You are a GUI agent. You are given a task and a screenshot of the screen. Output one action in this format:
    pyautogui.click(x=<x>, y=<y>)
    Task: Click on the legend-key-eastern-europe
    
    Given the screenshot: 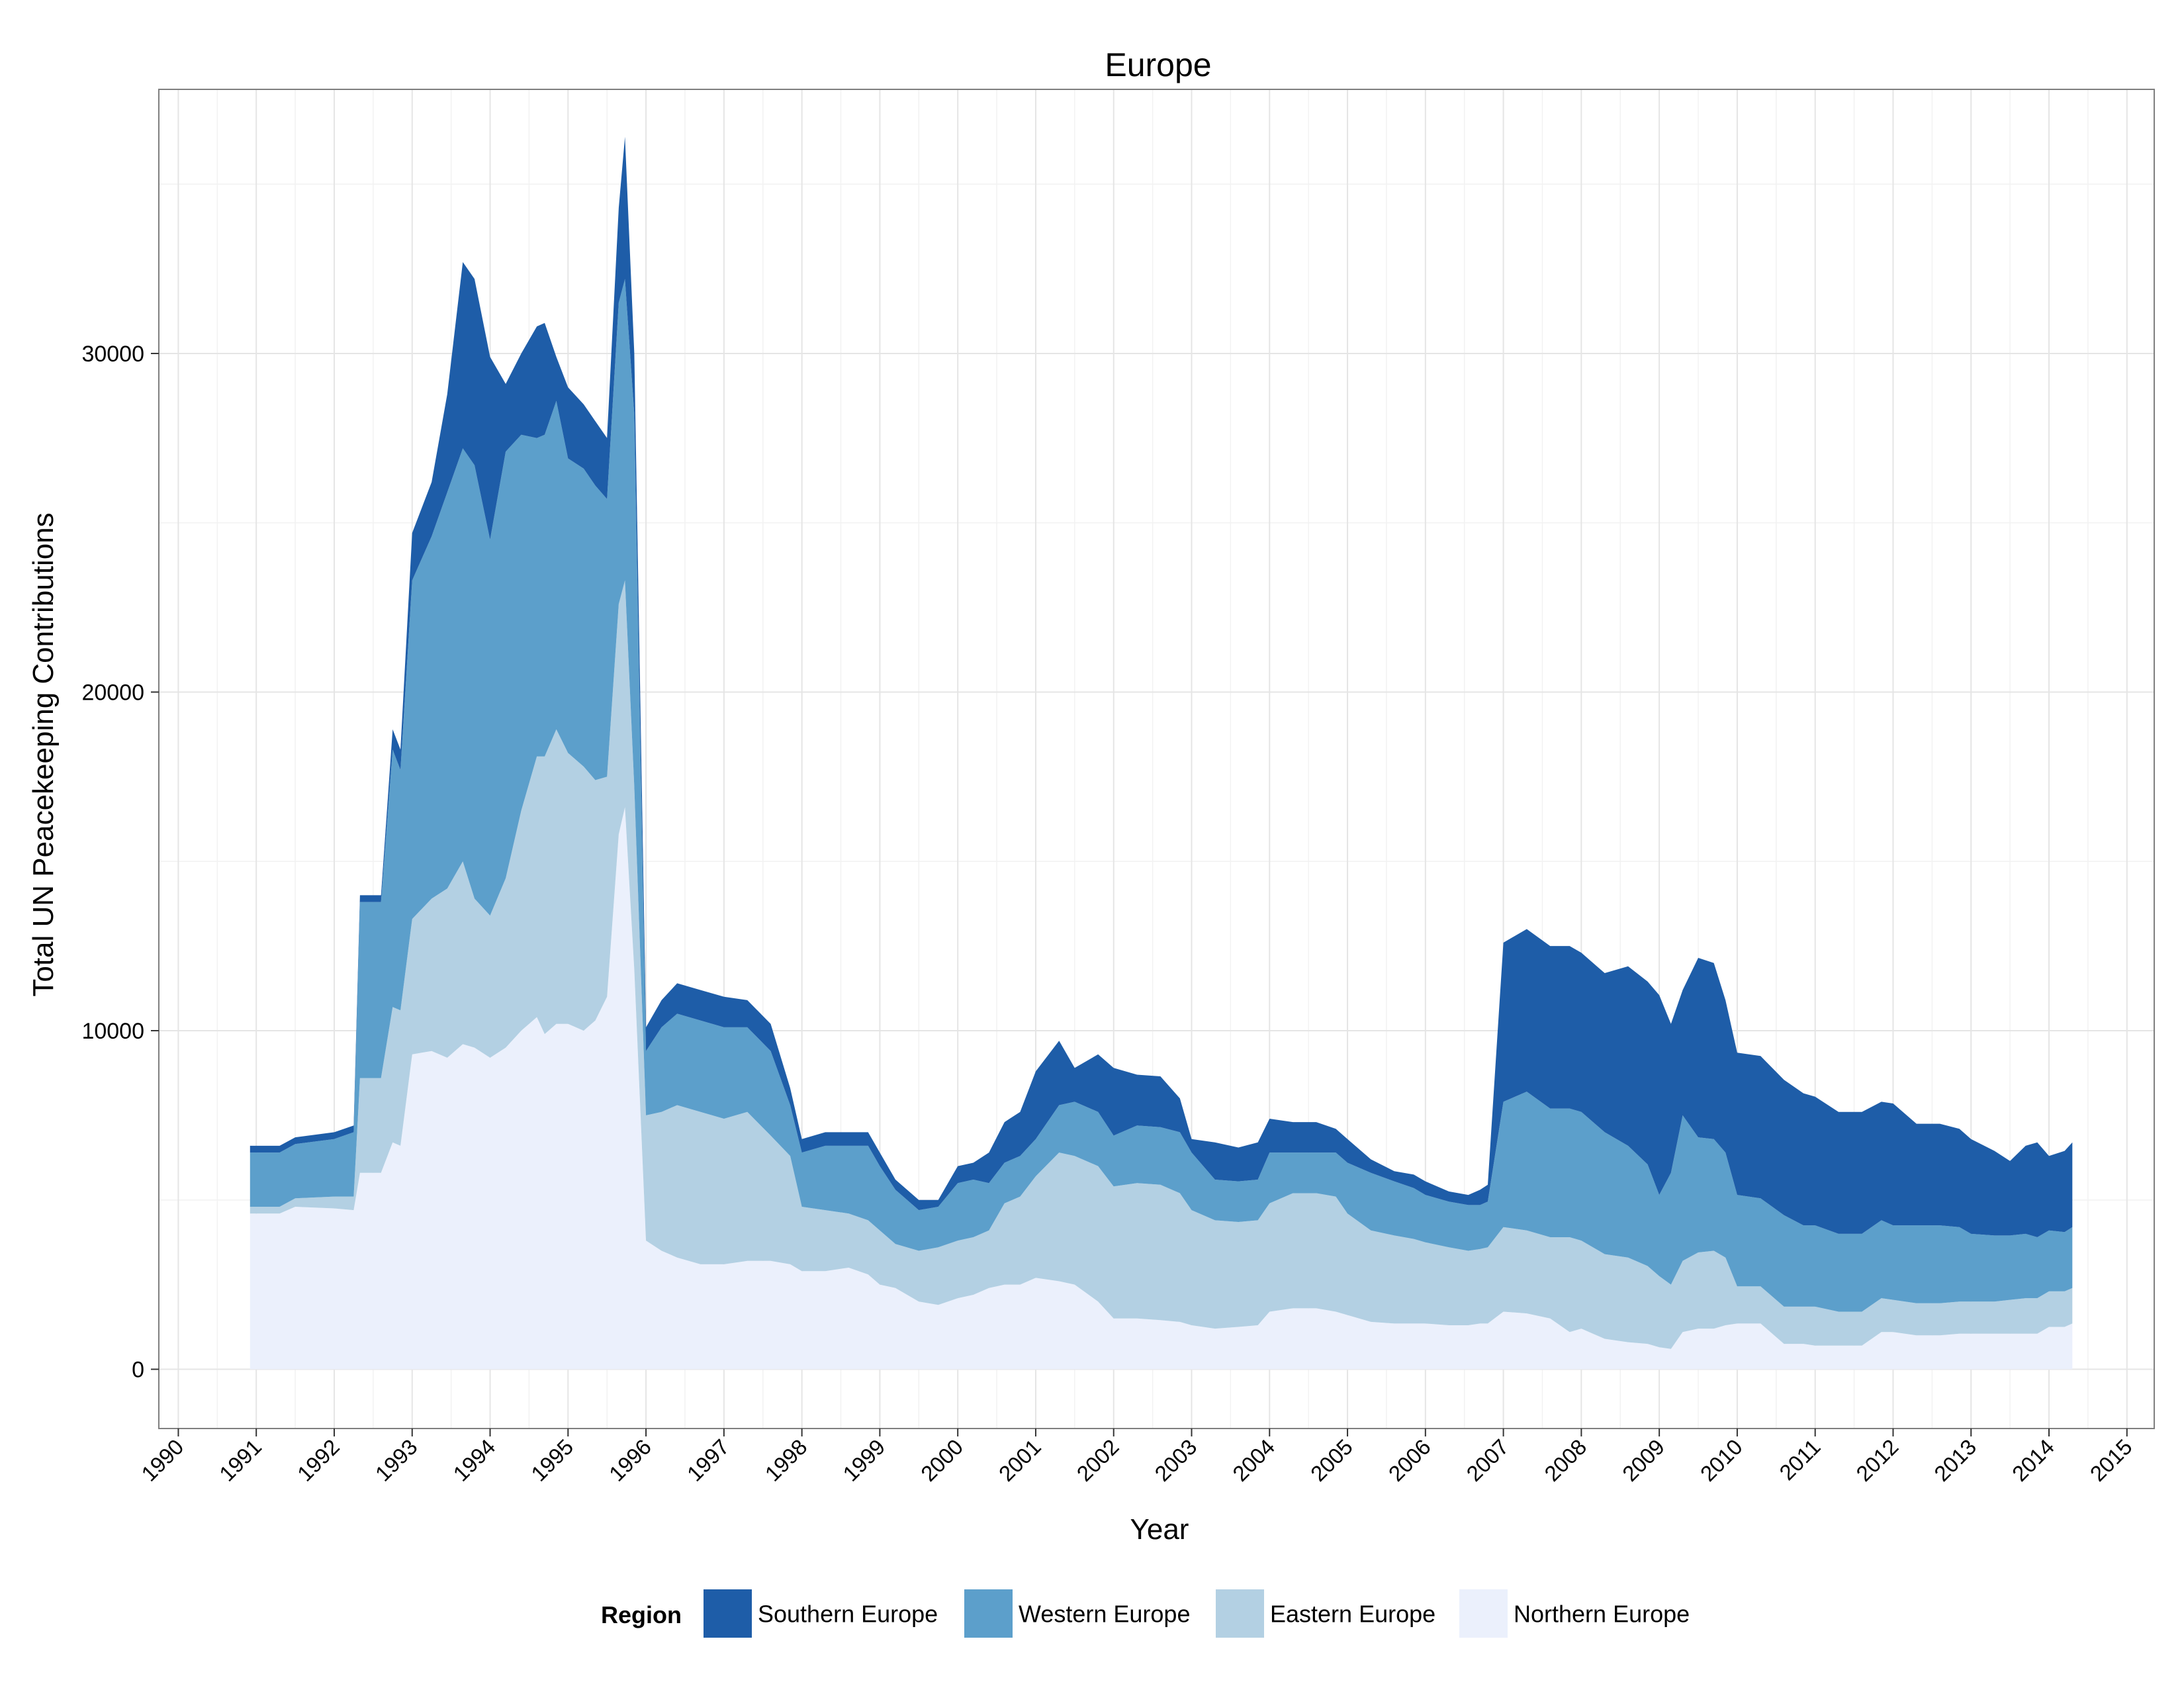 What is the action you would take?
    pyautogui.click(x=1240, y=1614)
    